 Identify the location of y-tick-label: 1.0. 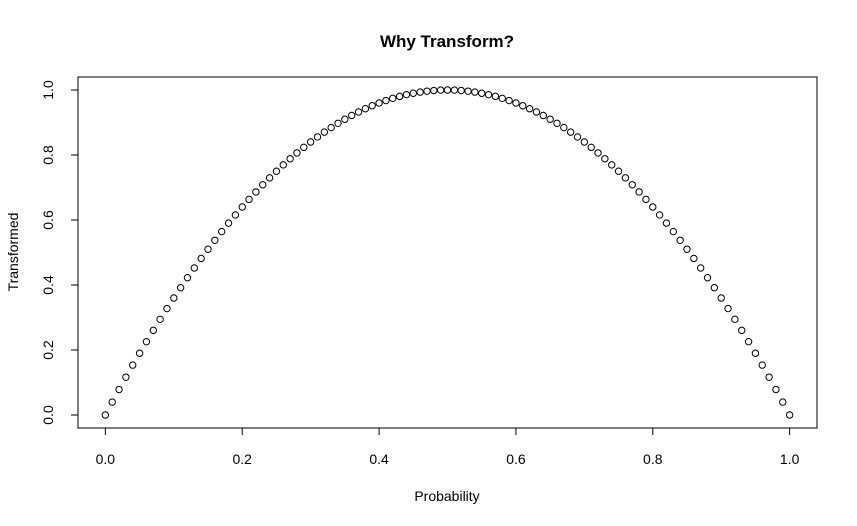
(48, 90).